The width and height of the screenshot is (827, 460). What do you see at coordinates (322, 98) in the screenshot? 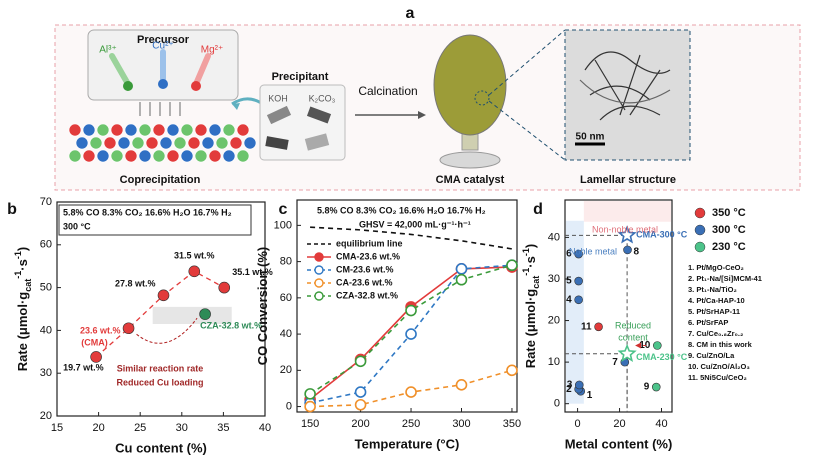
I see `reagent: K₂CO₃` at bounding box center [322, 98].